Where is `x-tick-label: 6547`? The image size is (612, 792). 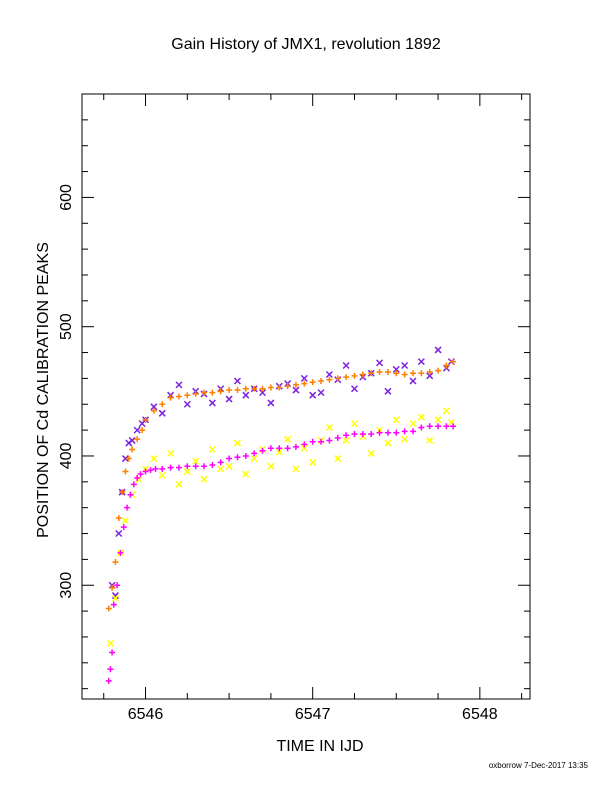 x-tick-label: 6547 is located at coordinates (313, 714).